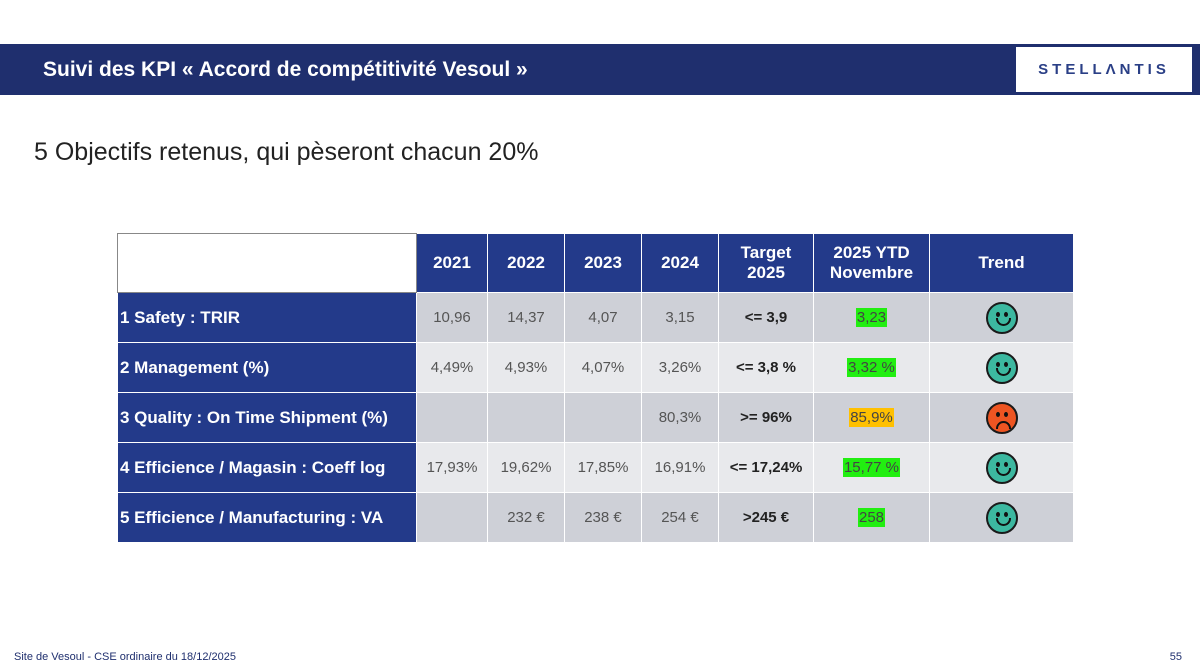 This screenshot has width=1200, height=672. I want to click on kpi-value: 3,15, so click(680, 317).